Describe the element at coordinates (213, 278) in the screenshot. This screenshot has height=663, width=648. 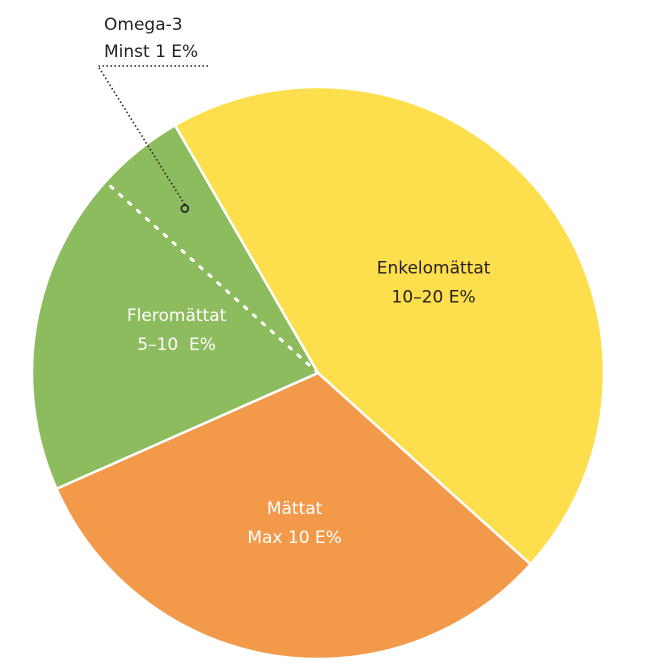
I see `omega-3-divider-line` at that location.